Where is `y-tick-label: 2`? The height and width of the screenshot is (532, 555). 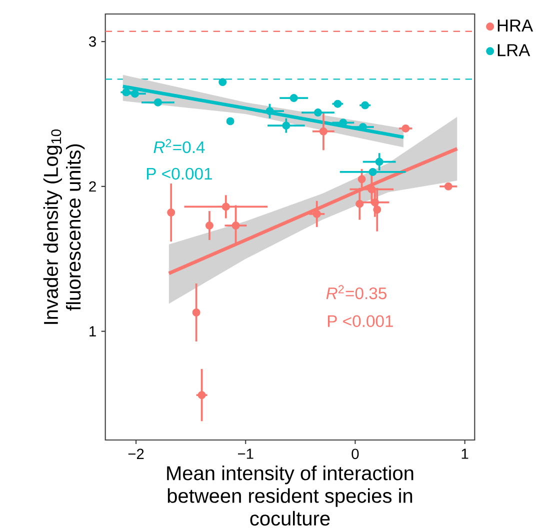 y-tick-label: 2 is located at coordinates (92, 186).